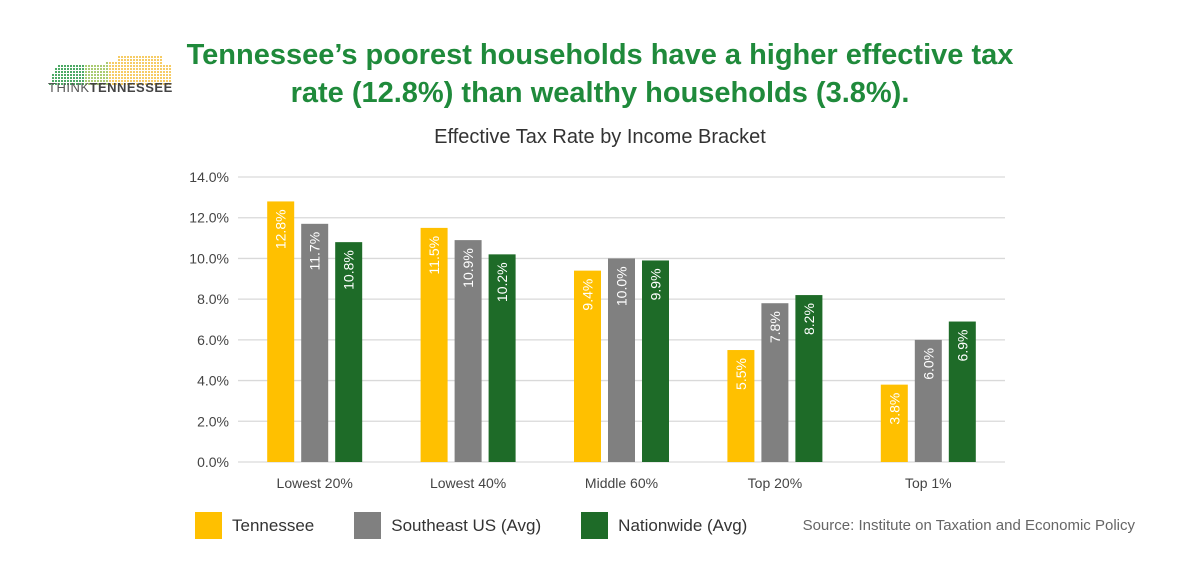  I want to click on y-tick-label: 4.0%, so click(213, 381).